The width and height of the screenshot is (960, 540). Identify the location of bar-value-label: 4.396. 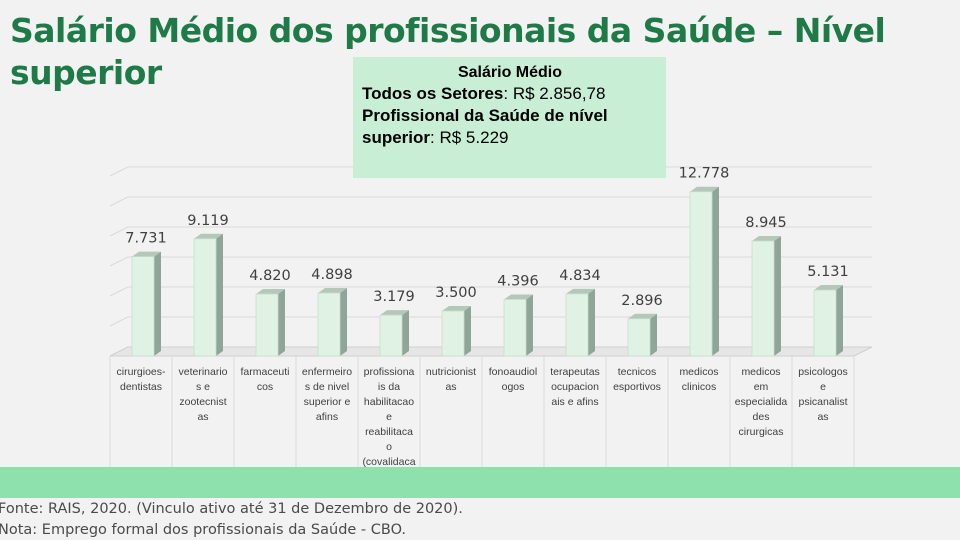
(518, 281).